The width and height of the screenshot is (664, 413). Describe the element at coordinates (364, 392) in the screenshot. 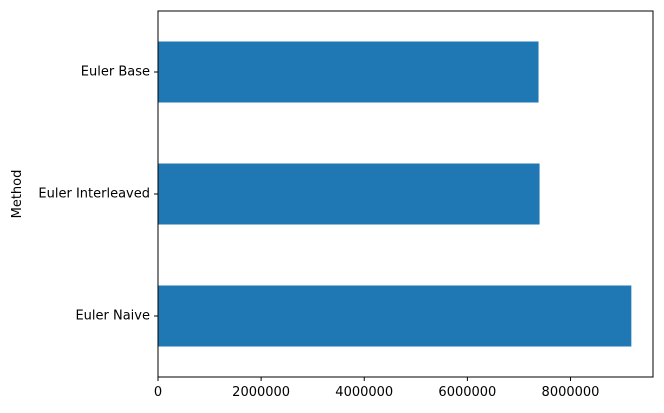

I see `x-tick-label: 4000000` at that location.